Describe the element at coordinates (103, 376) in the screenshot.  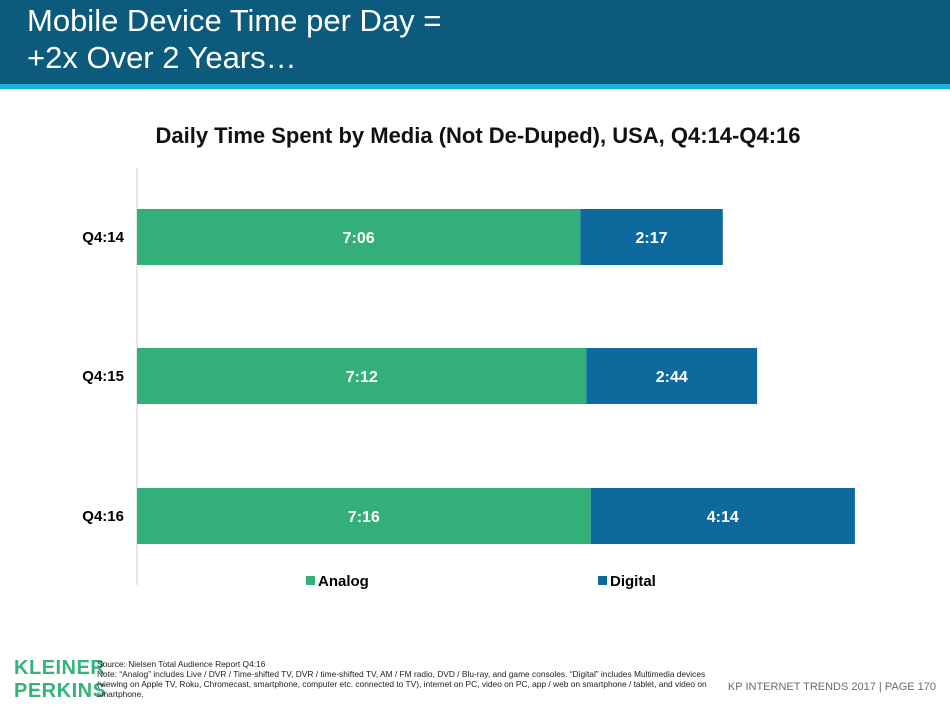
I see `category-label-q4-15: Q4:15` at that location.